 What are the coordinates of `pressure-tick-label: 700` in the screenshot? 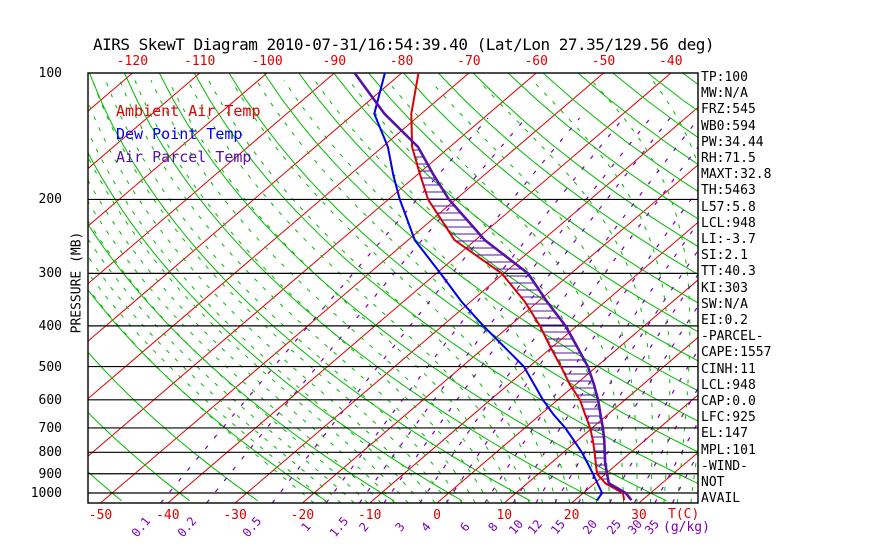 It's located at (50, 428).